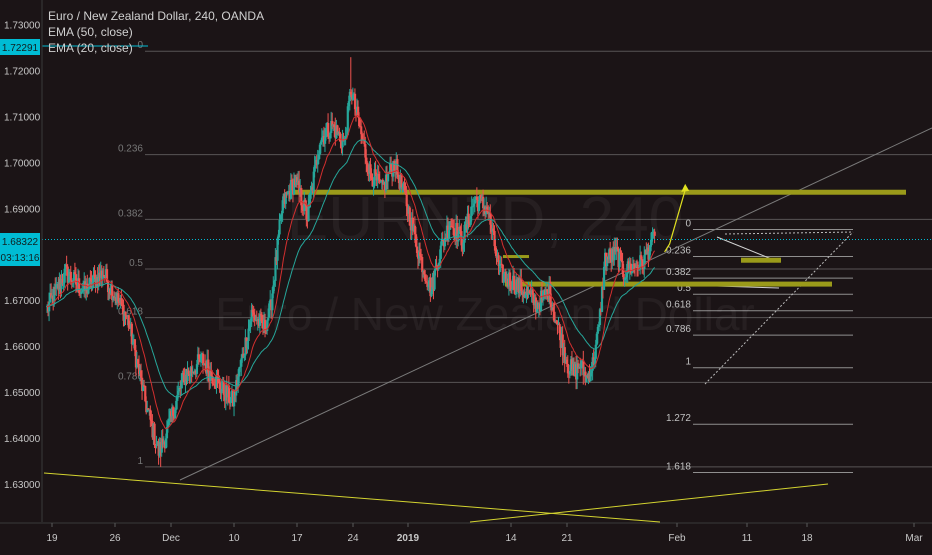 The width and height of the screenshot is (932, 555). I want to click on time-axis-background, so click(466, 536).